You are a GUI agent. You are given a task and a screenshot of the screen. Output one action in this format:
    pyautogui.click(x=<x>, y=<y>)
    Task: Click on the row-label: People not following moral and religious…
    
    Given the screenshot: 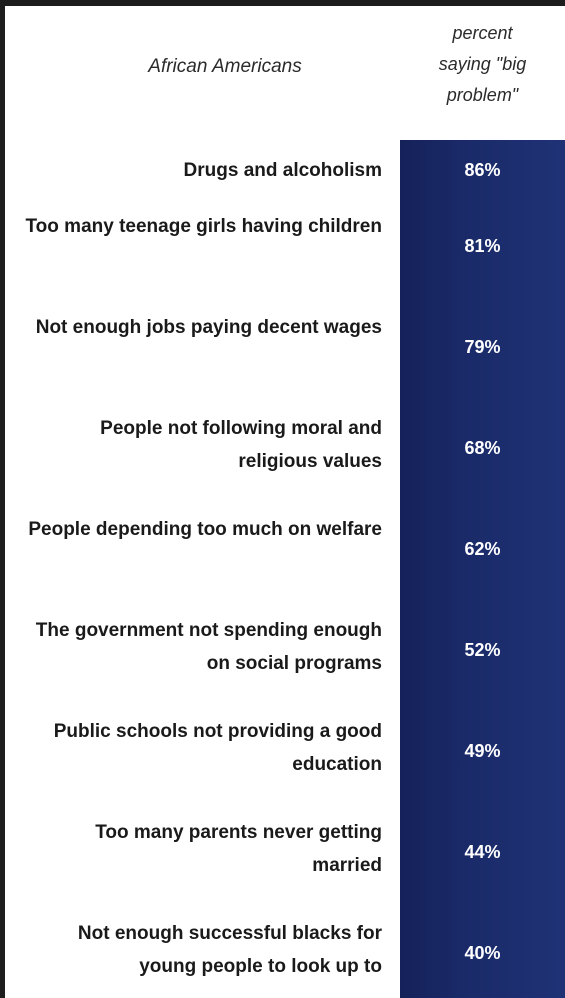 What is the action you would take?
    pyautogui.click(x=241, y=445)
    